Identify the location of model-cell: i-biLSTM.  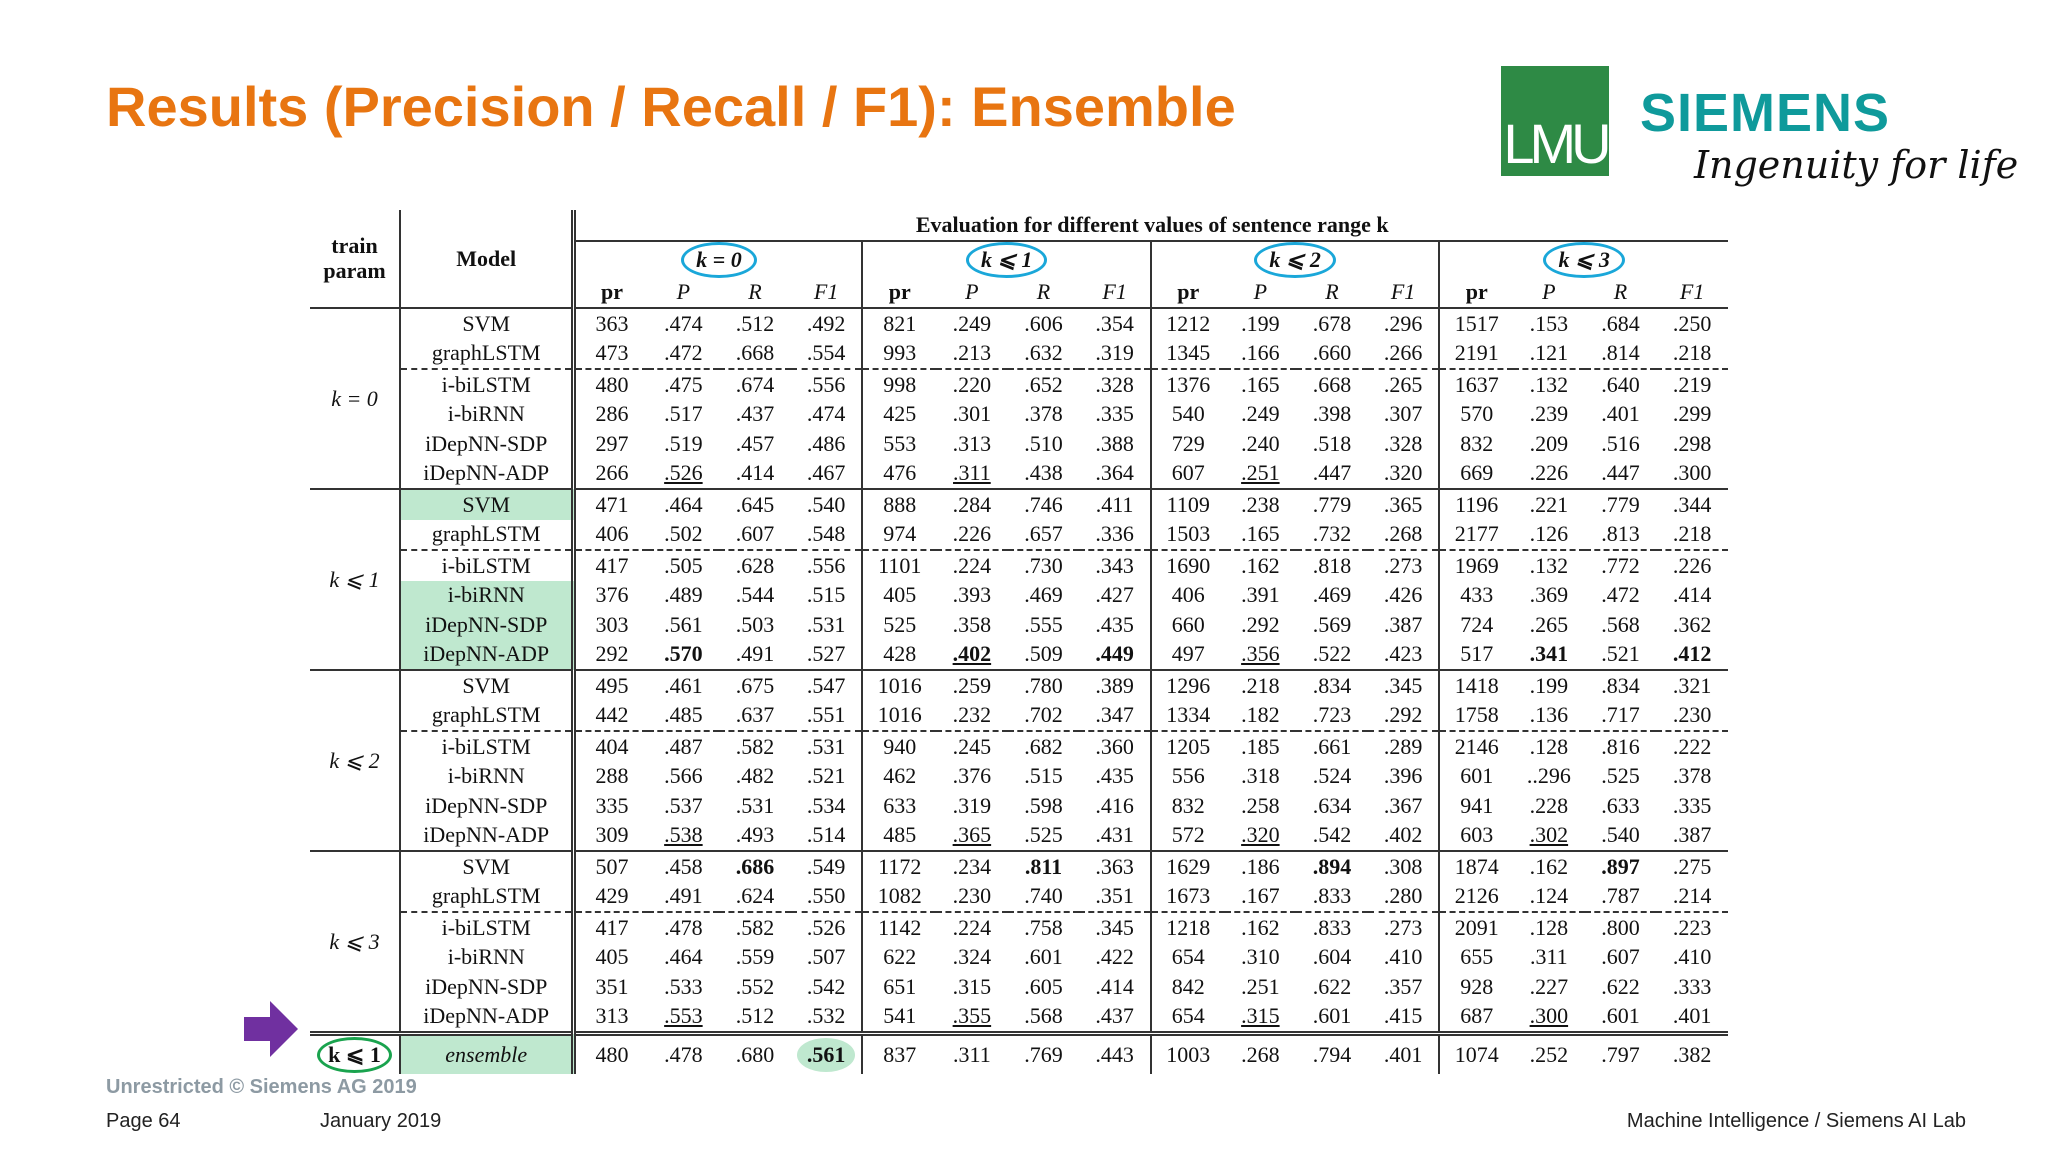
(486, 565).